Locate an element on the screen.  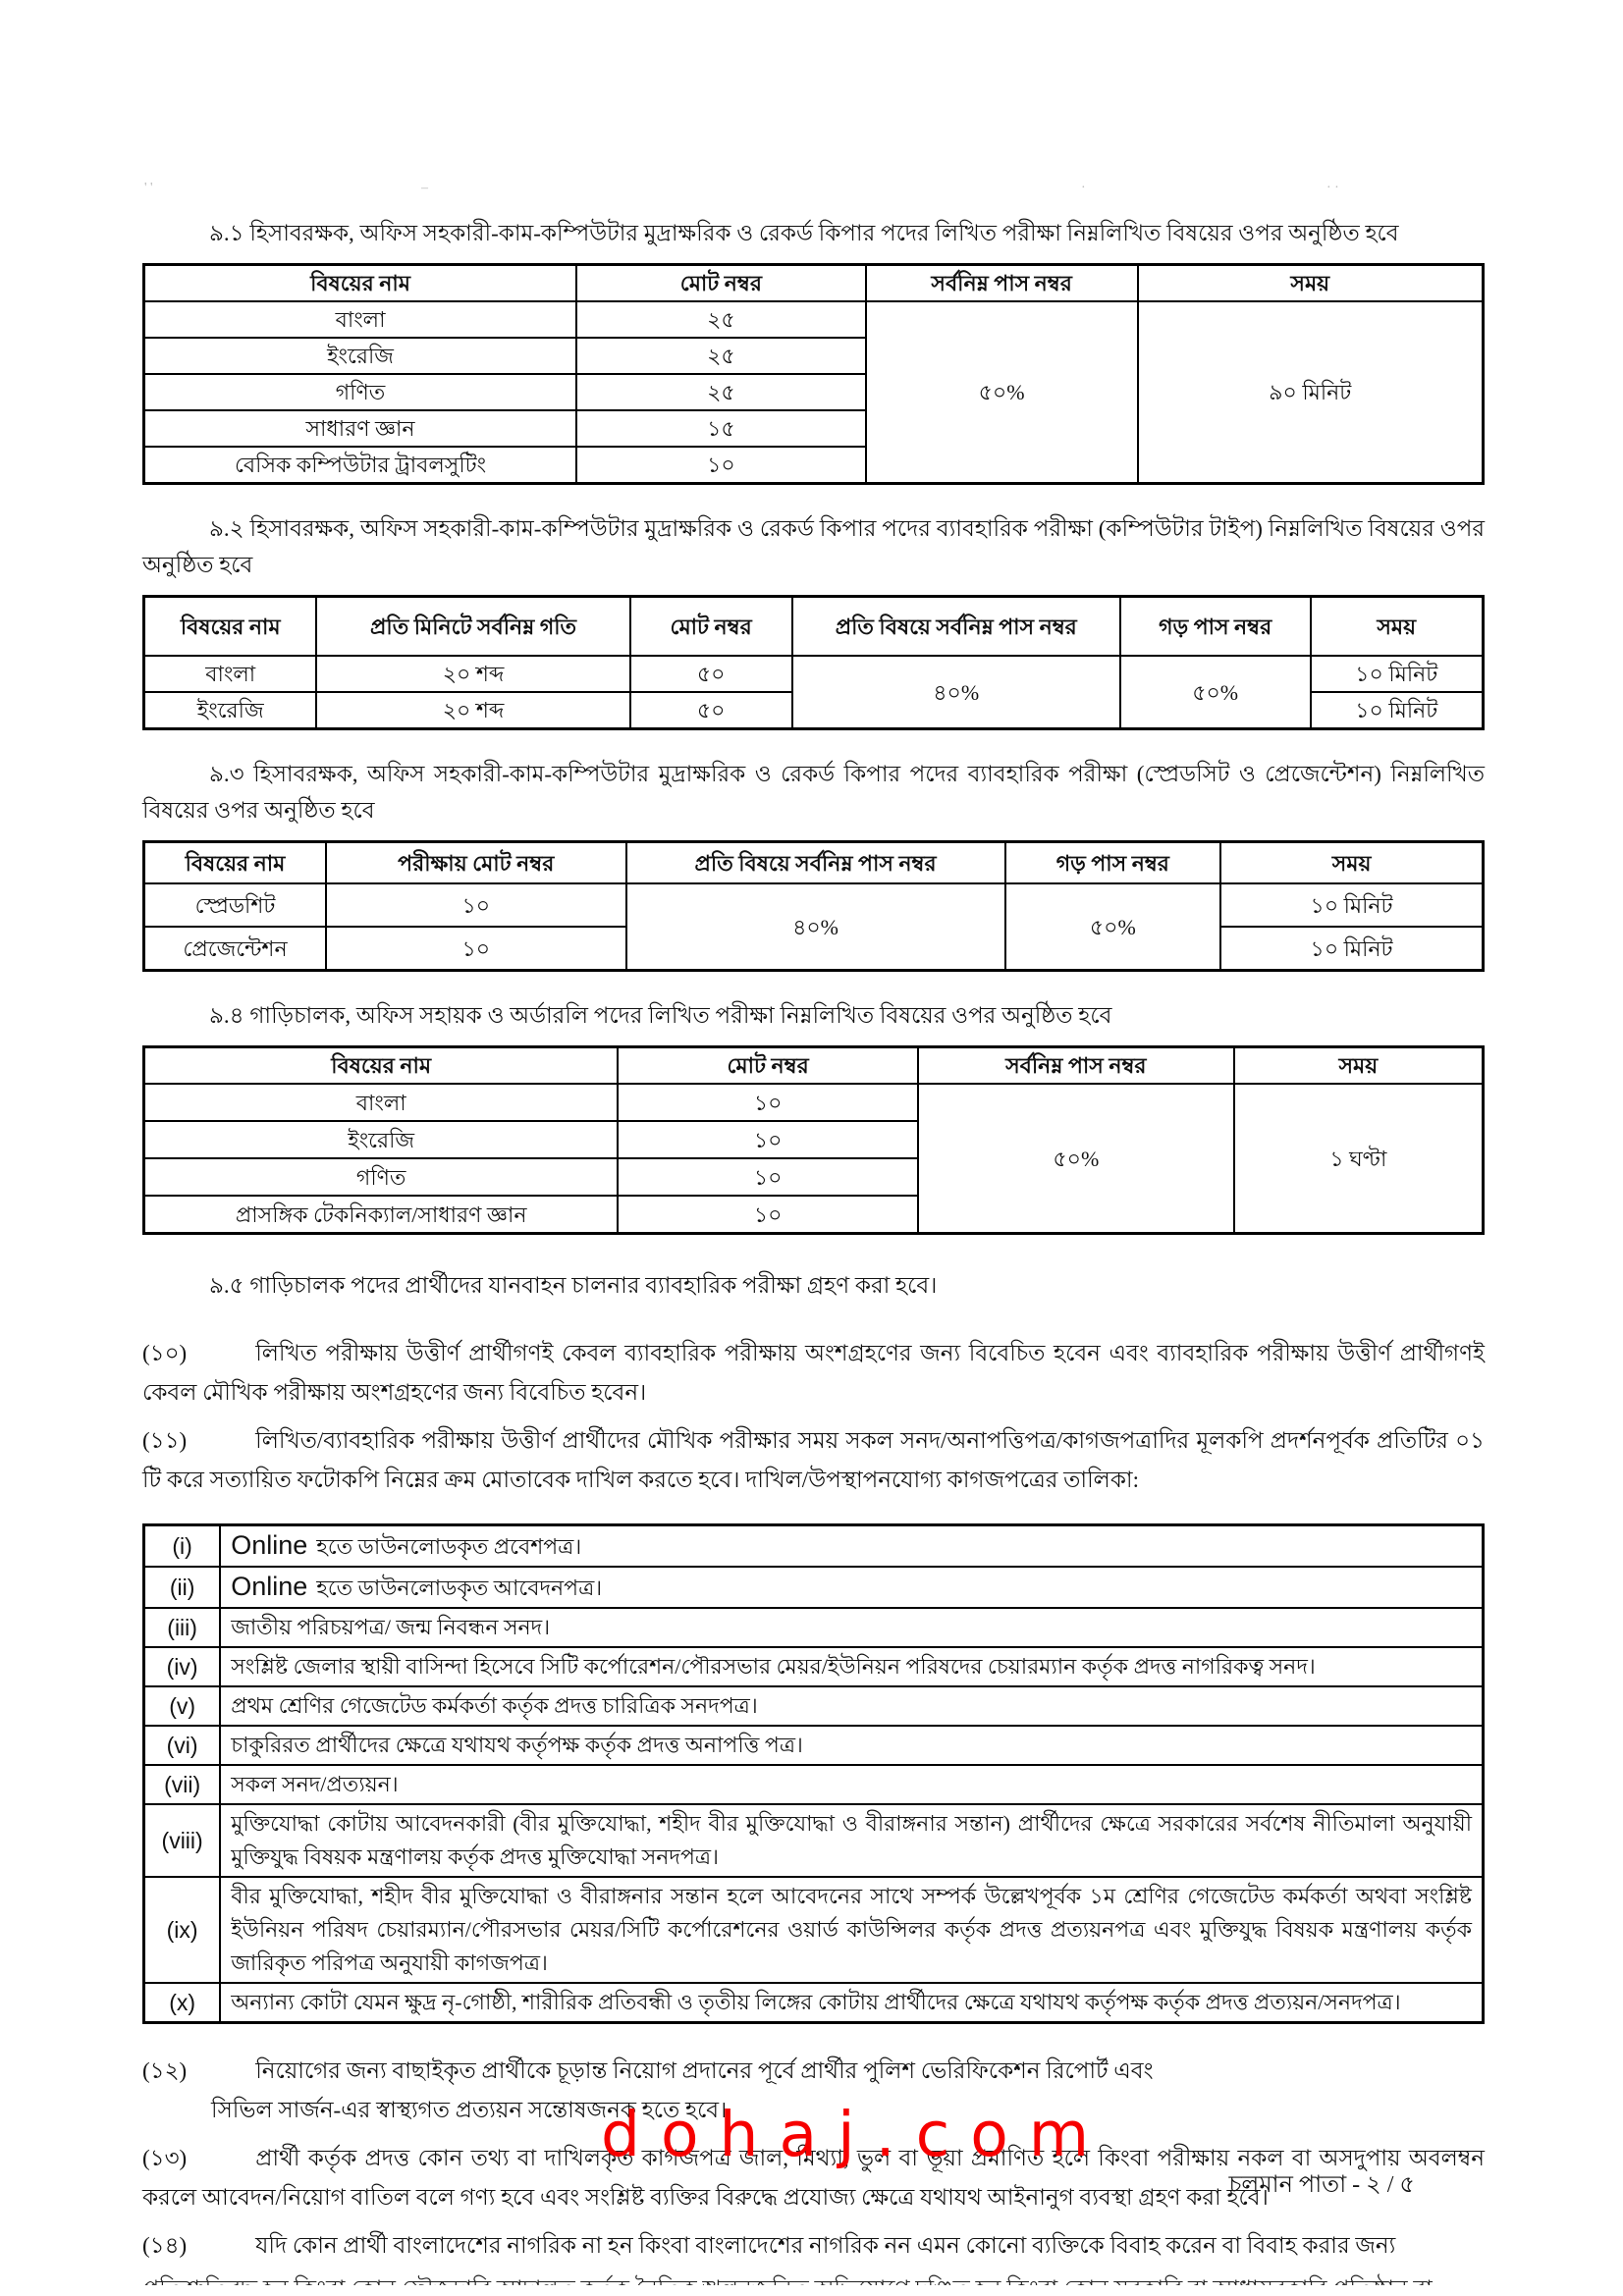
table-row: বাংলা ২৫ ৫০% ৯০ মিনিট is located at coordinates (813, 392).